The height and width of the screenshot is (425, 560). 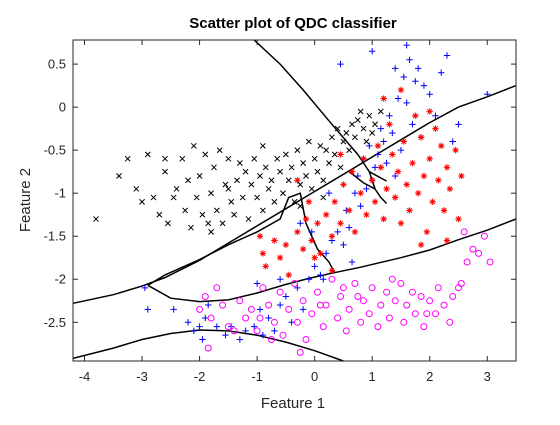 I want to click on chart-title: Scatter plot of QDC classifier, so click(x=293, y=23).